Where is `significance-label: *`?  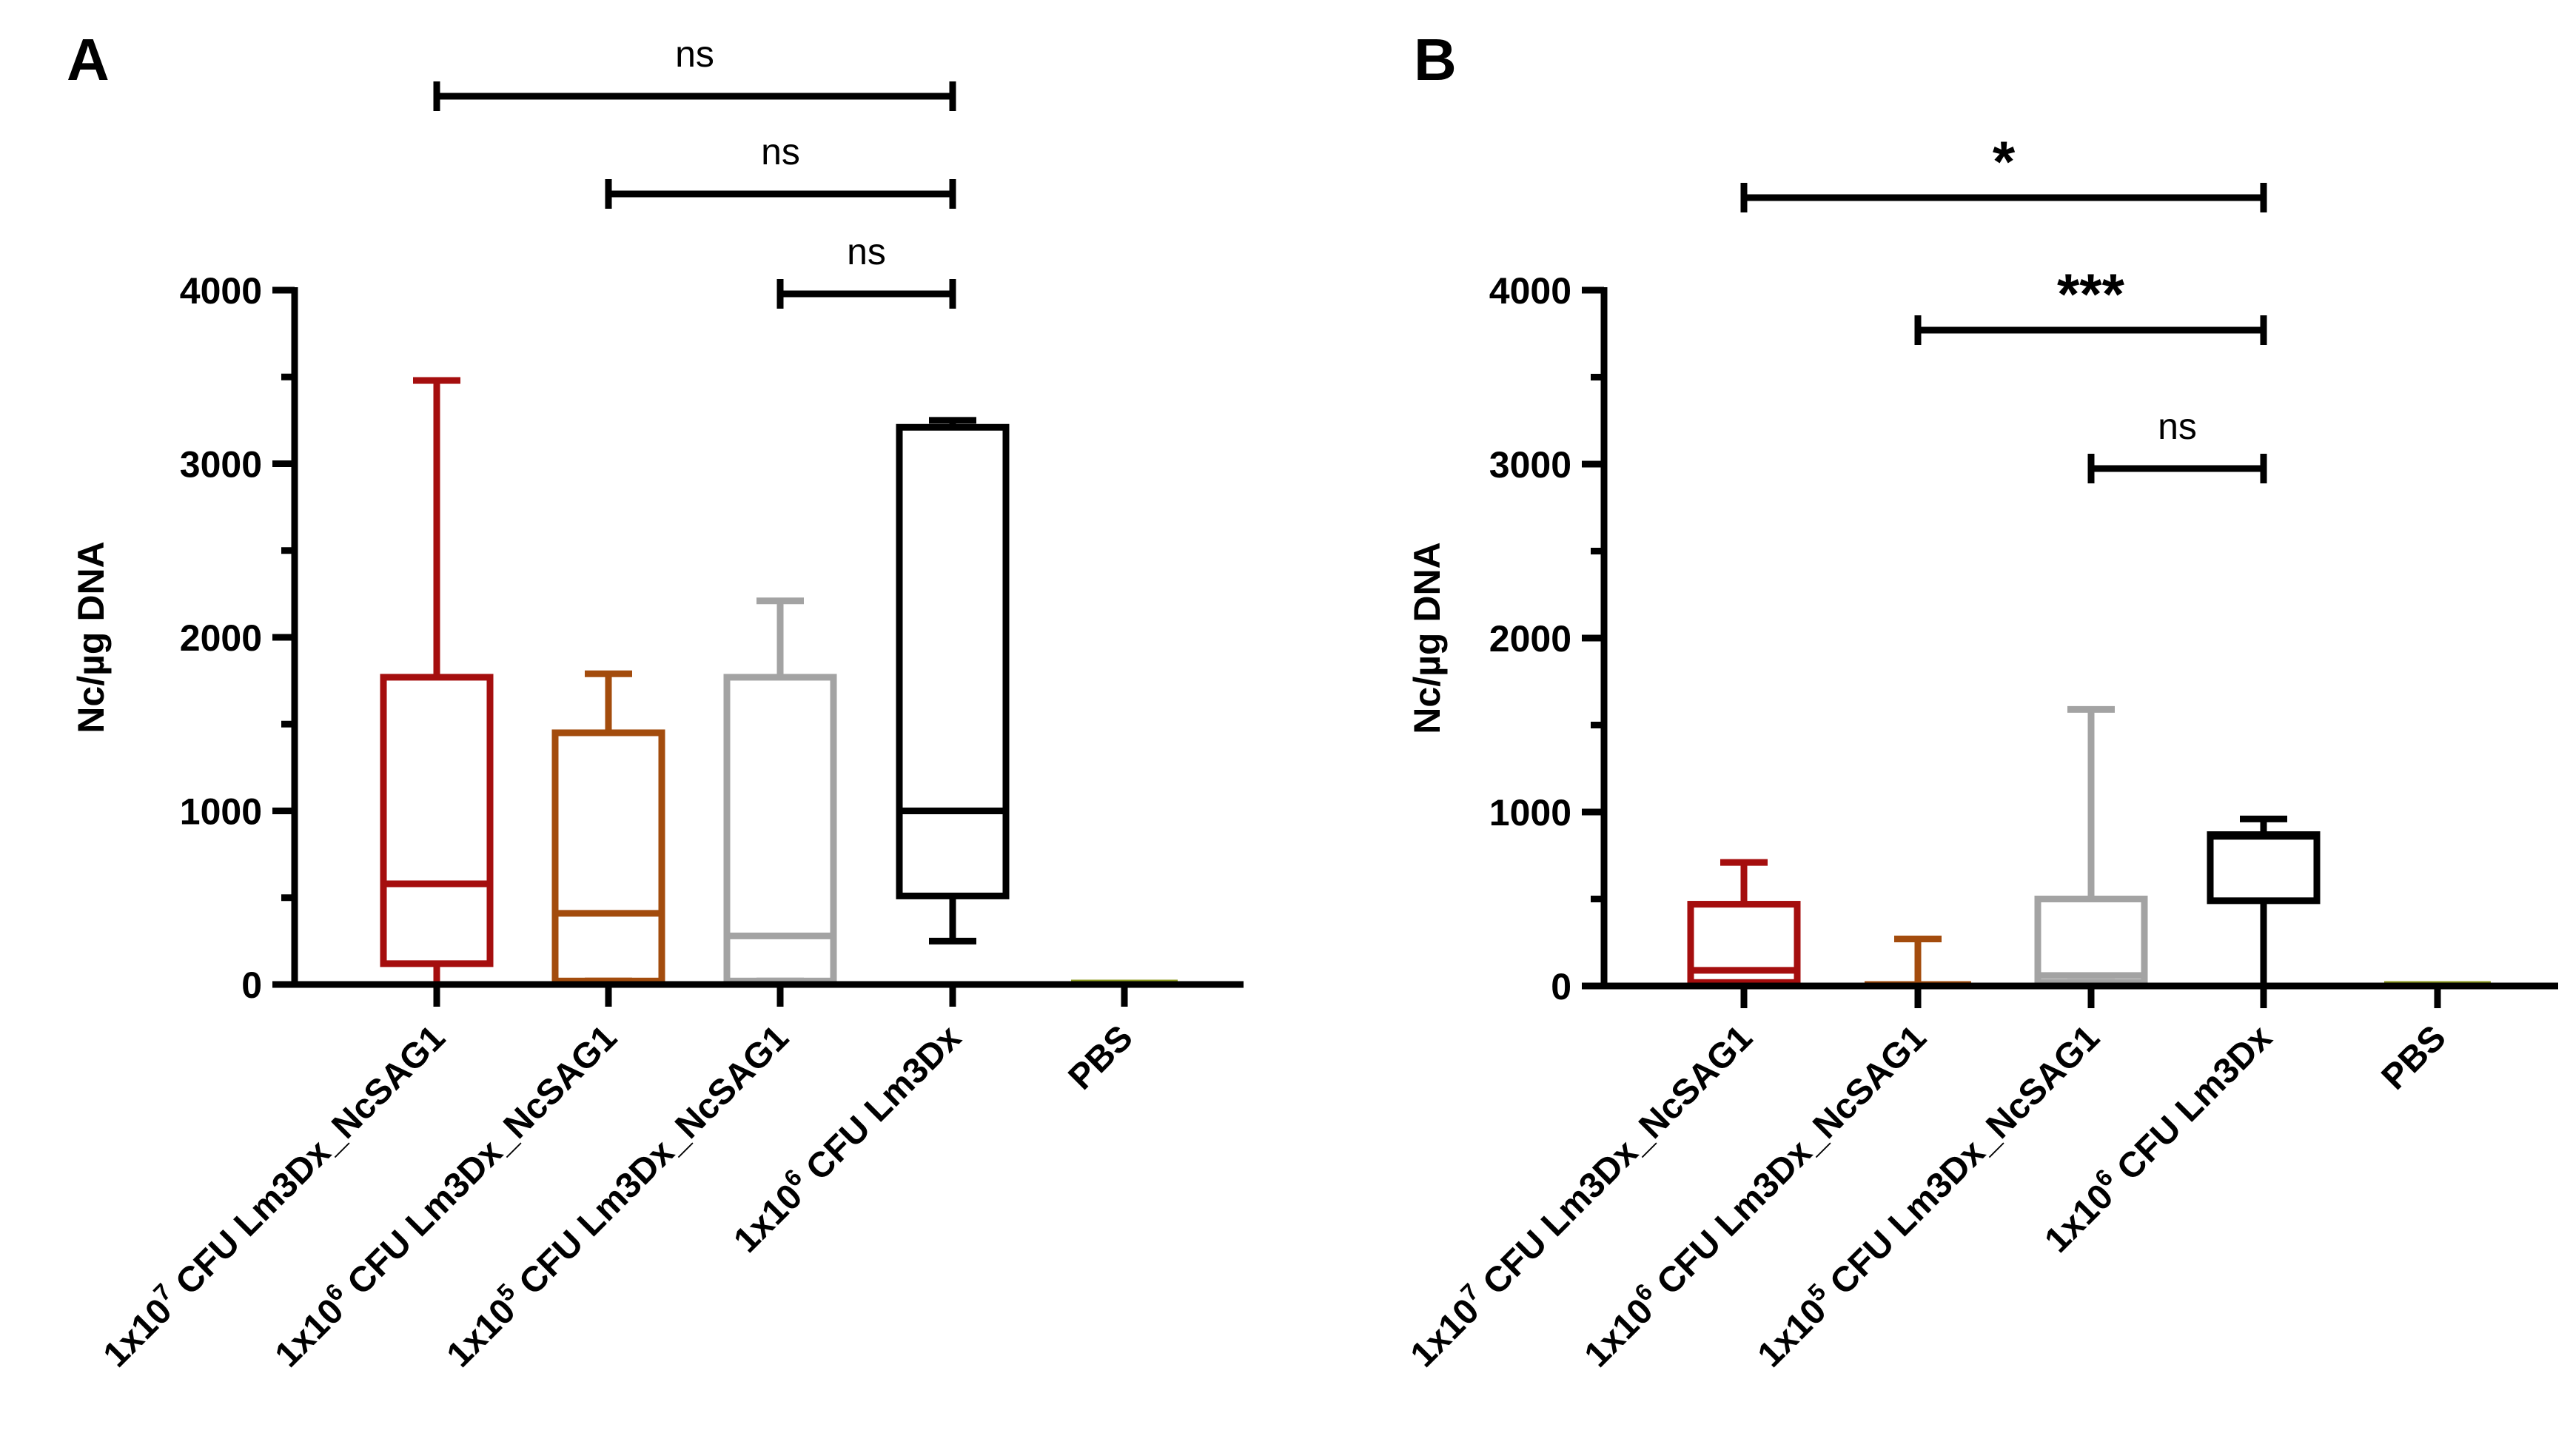
significance-label: * is located at coordinates (2004, 161).